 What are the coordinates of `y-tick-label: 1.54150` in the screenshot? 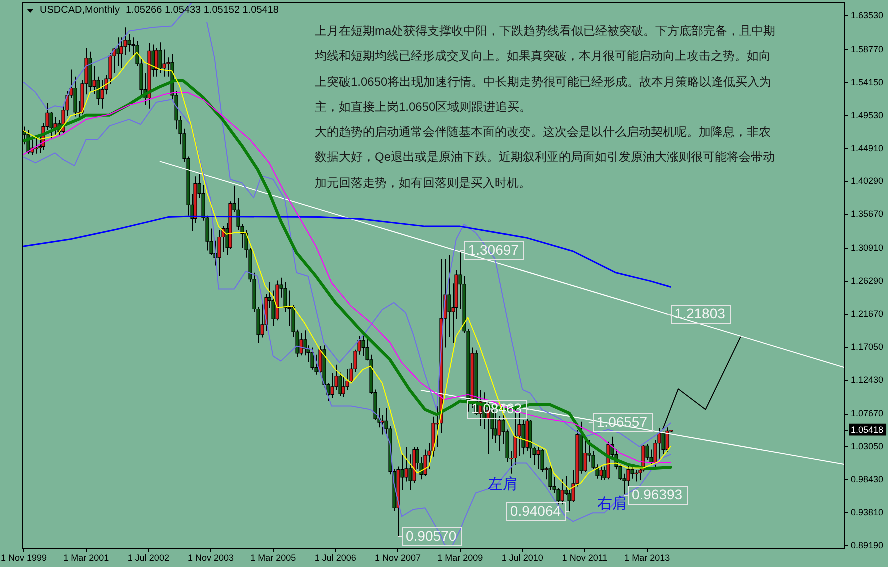 It's located at (867, 82).